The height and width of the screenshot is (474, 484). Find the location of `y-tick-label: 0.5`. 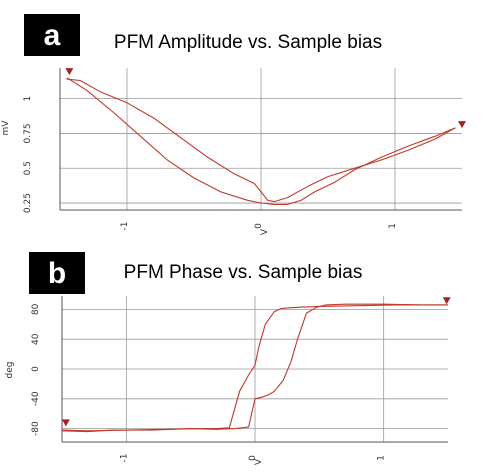

y-tick-label: 0.5 is located at coordinates (28, 168).